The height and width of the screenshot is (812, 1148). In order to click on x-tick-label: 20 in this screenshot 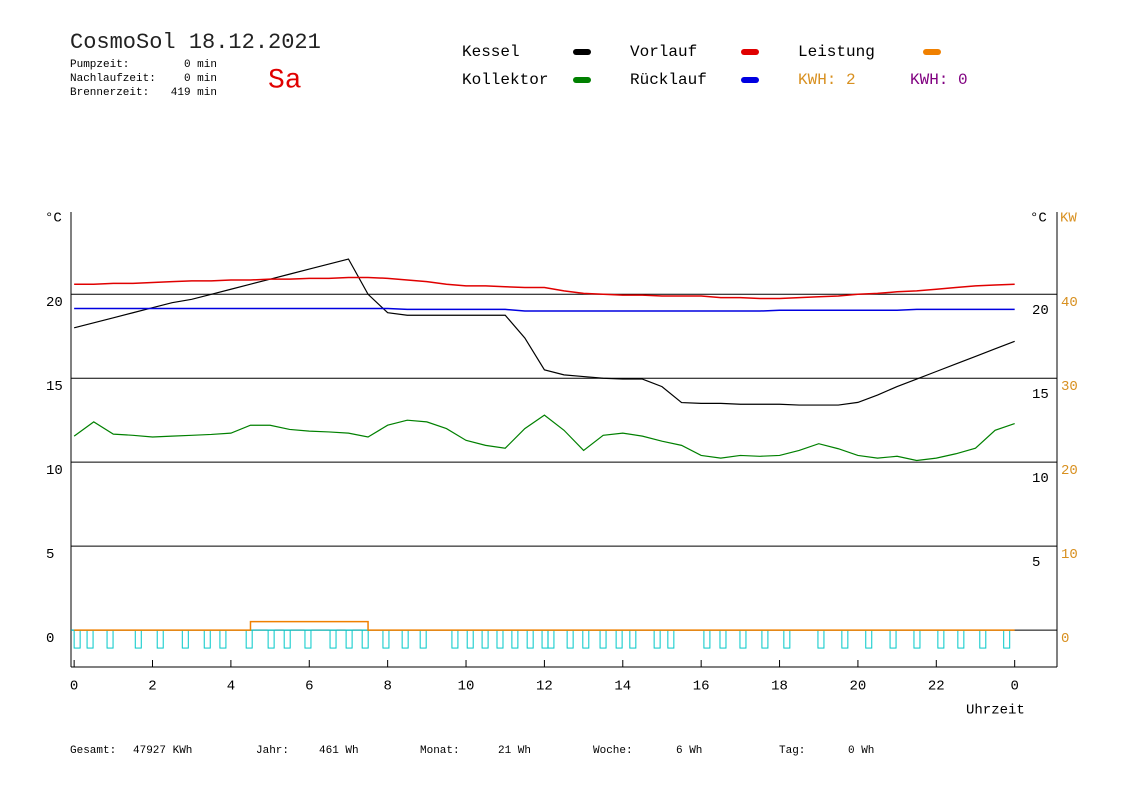, I will do `click(858, 687)`.